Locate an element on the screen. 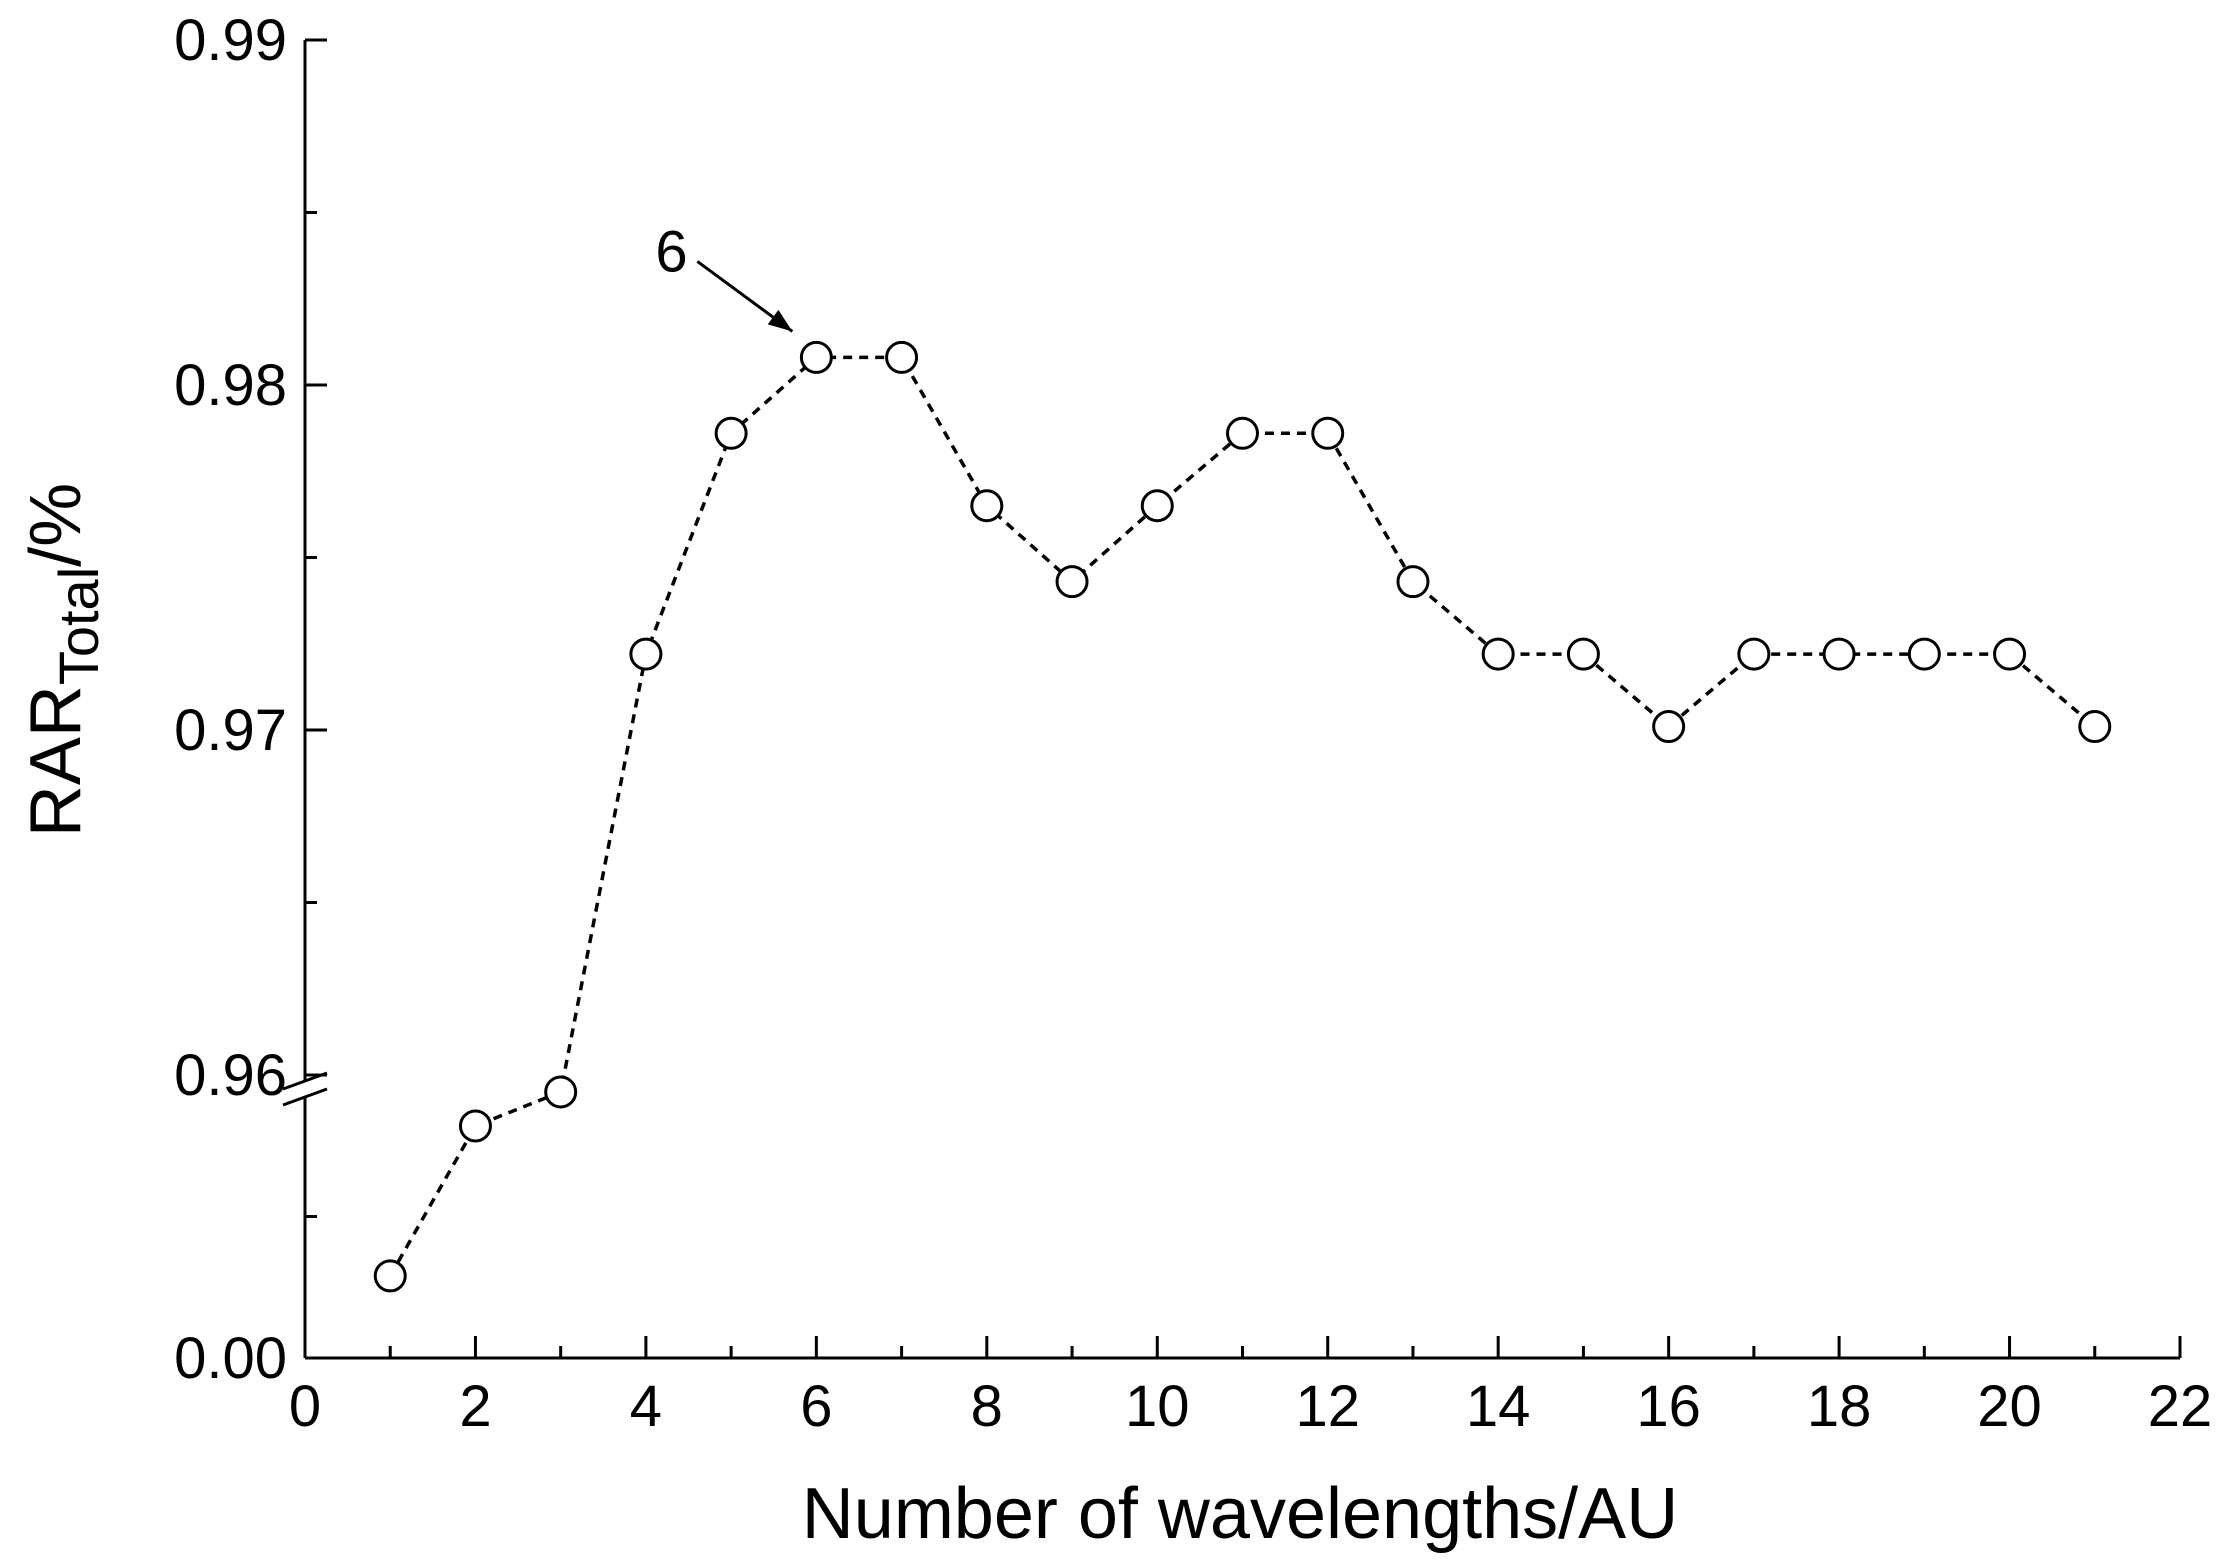 The height and width of the screenshot is (1568, 2228). y-axis-title: RARTotal/% is located at coordinates (63, 660).